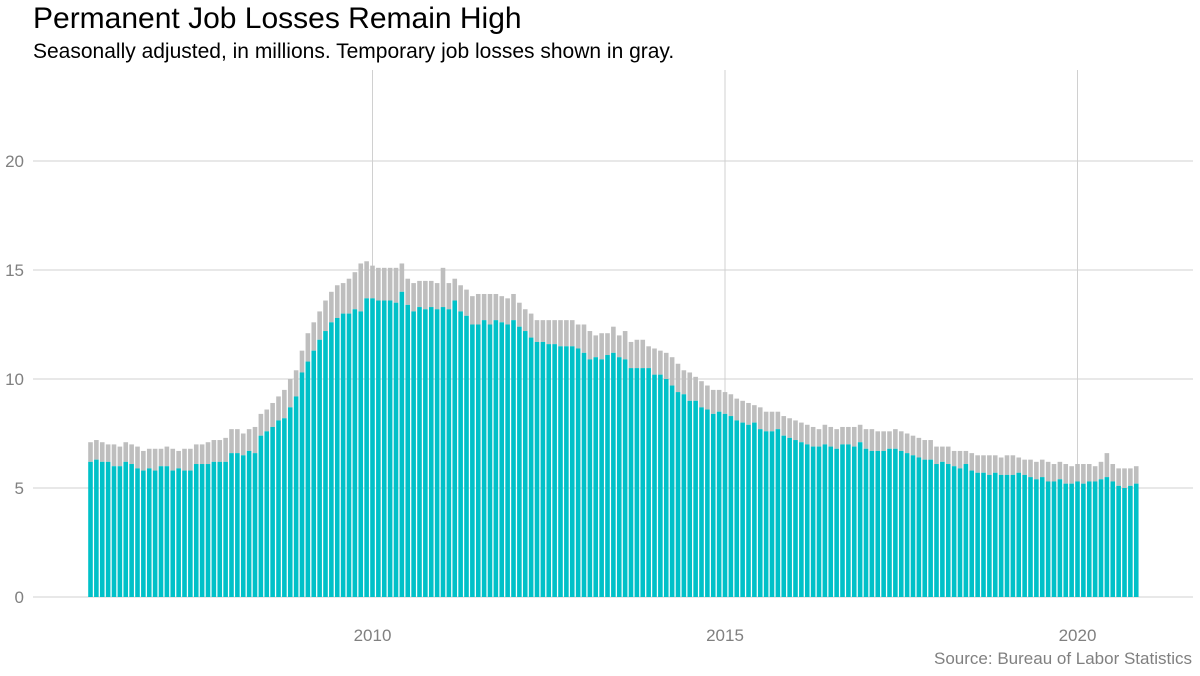 The image size is (1200, 676). Describe the element at coordinates (14, 270) in the screenshot. I see `y-tick-label: 15` at that location.